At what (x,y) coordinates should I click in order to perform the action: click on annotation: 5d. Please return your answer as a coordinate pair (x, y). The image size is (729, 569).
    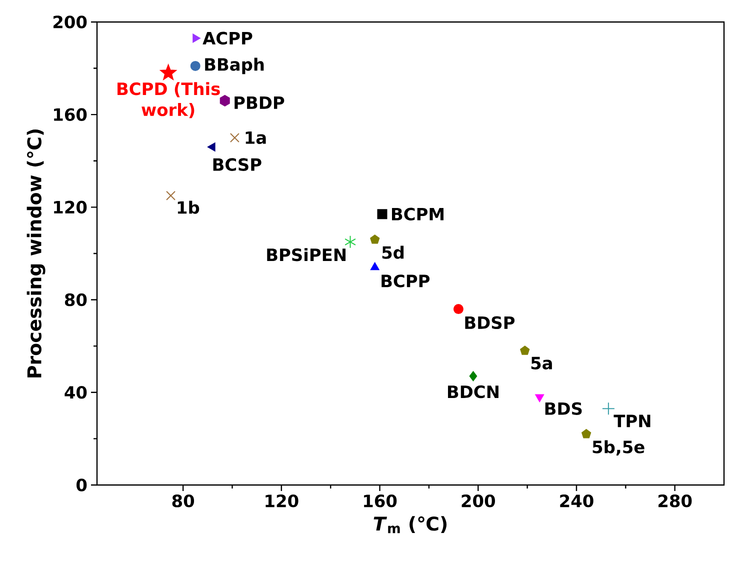
    Looking at the image, I should click on (393, 252).